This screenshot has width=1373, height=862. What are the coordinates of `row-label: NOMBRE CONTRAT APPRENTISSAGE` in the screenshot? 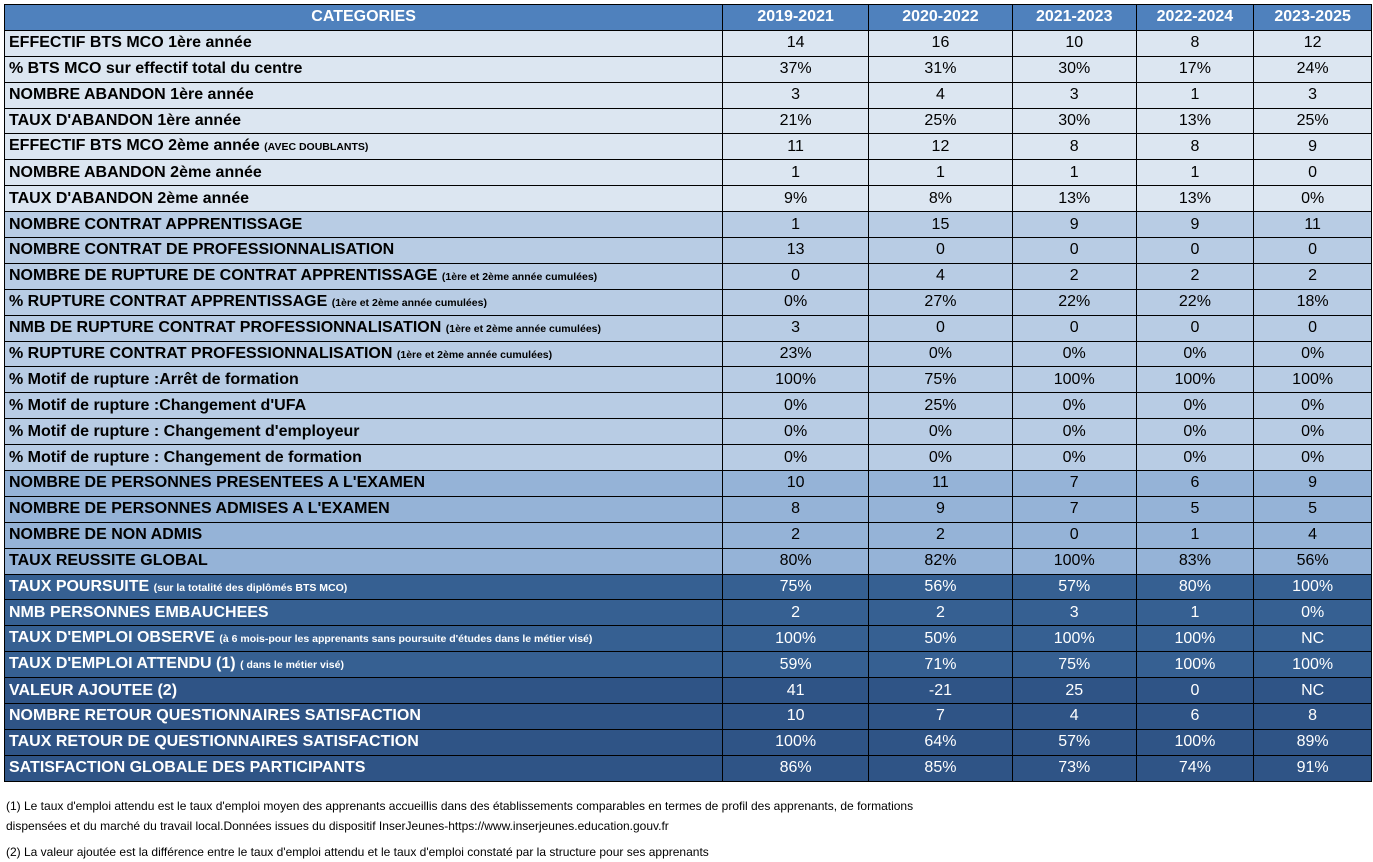 It's located at (156, 224).